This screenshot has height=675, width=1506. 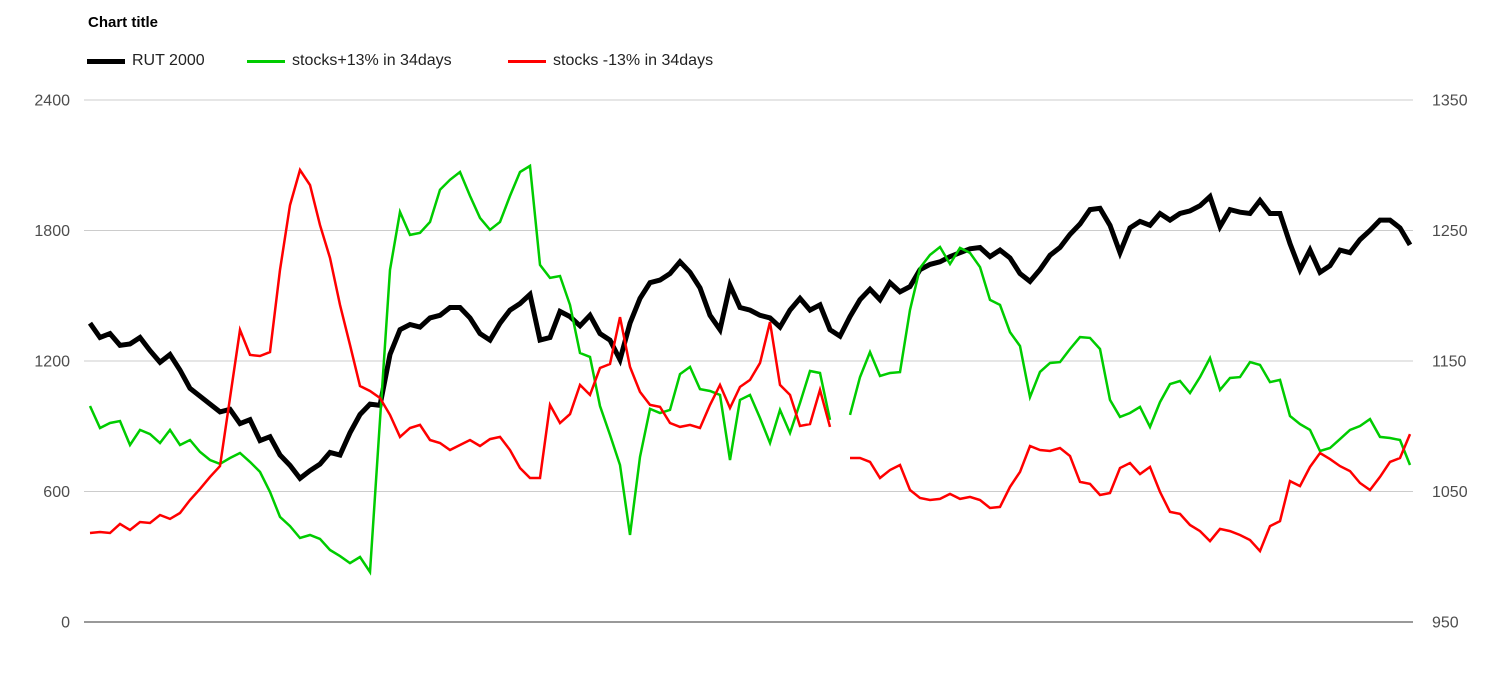 I want to click on right-axis-tick-label: 1150, so click(x=1449, y=362).